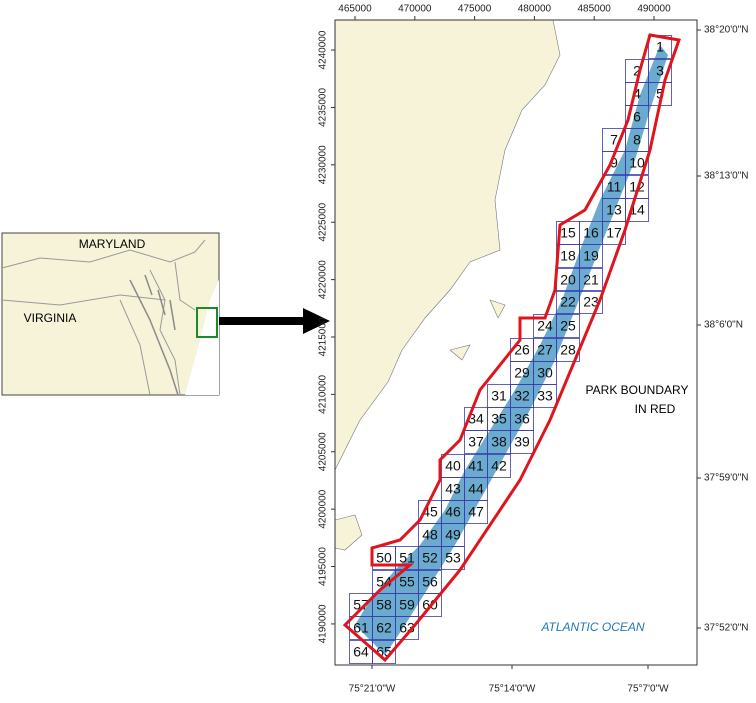  Describe the element at coordinates (323, 279) in the screenshot. I see `northing-label: 4220000` at that location.